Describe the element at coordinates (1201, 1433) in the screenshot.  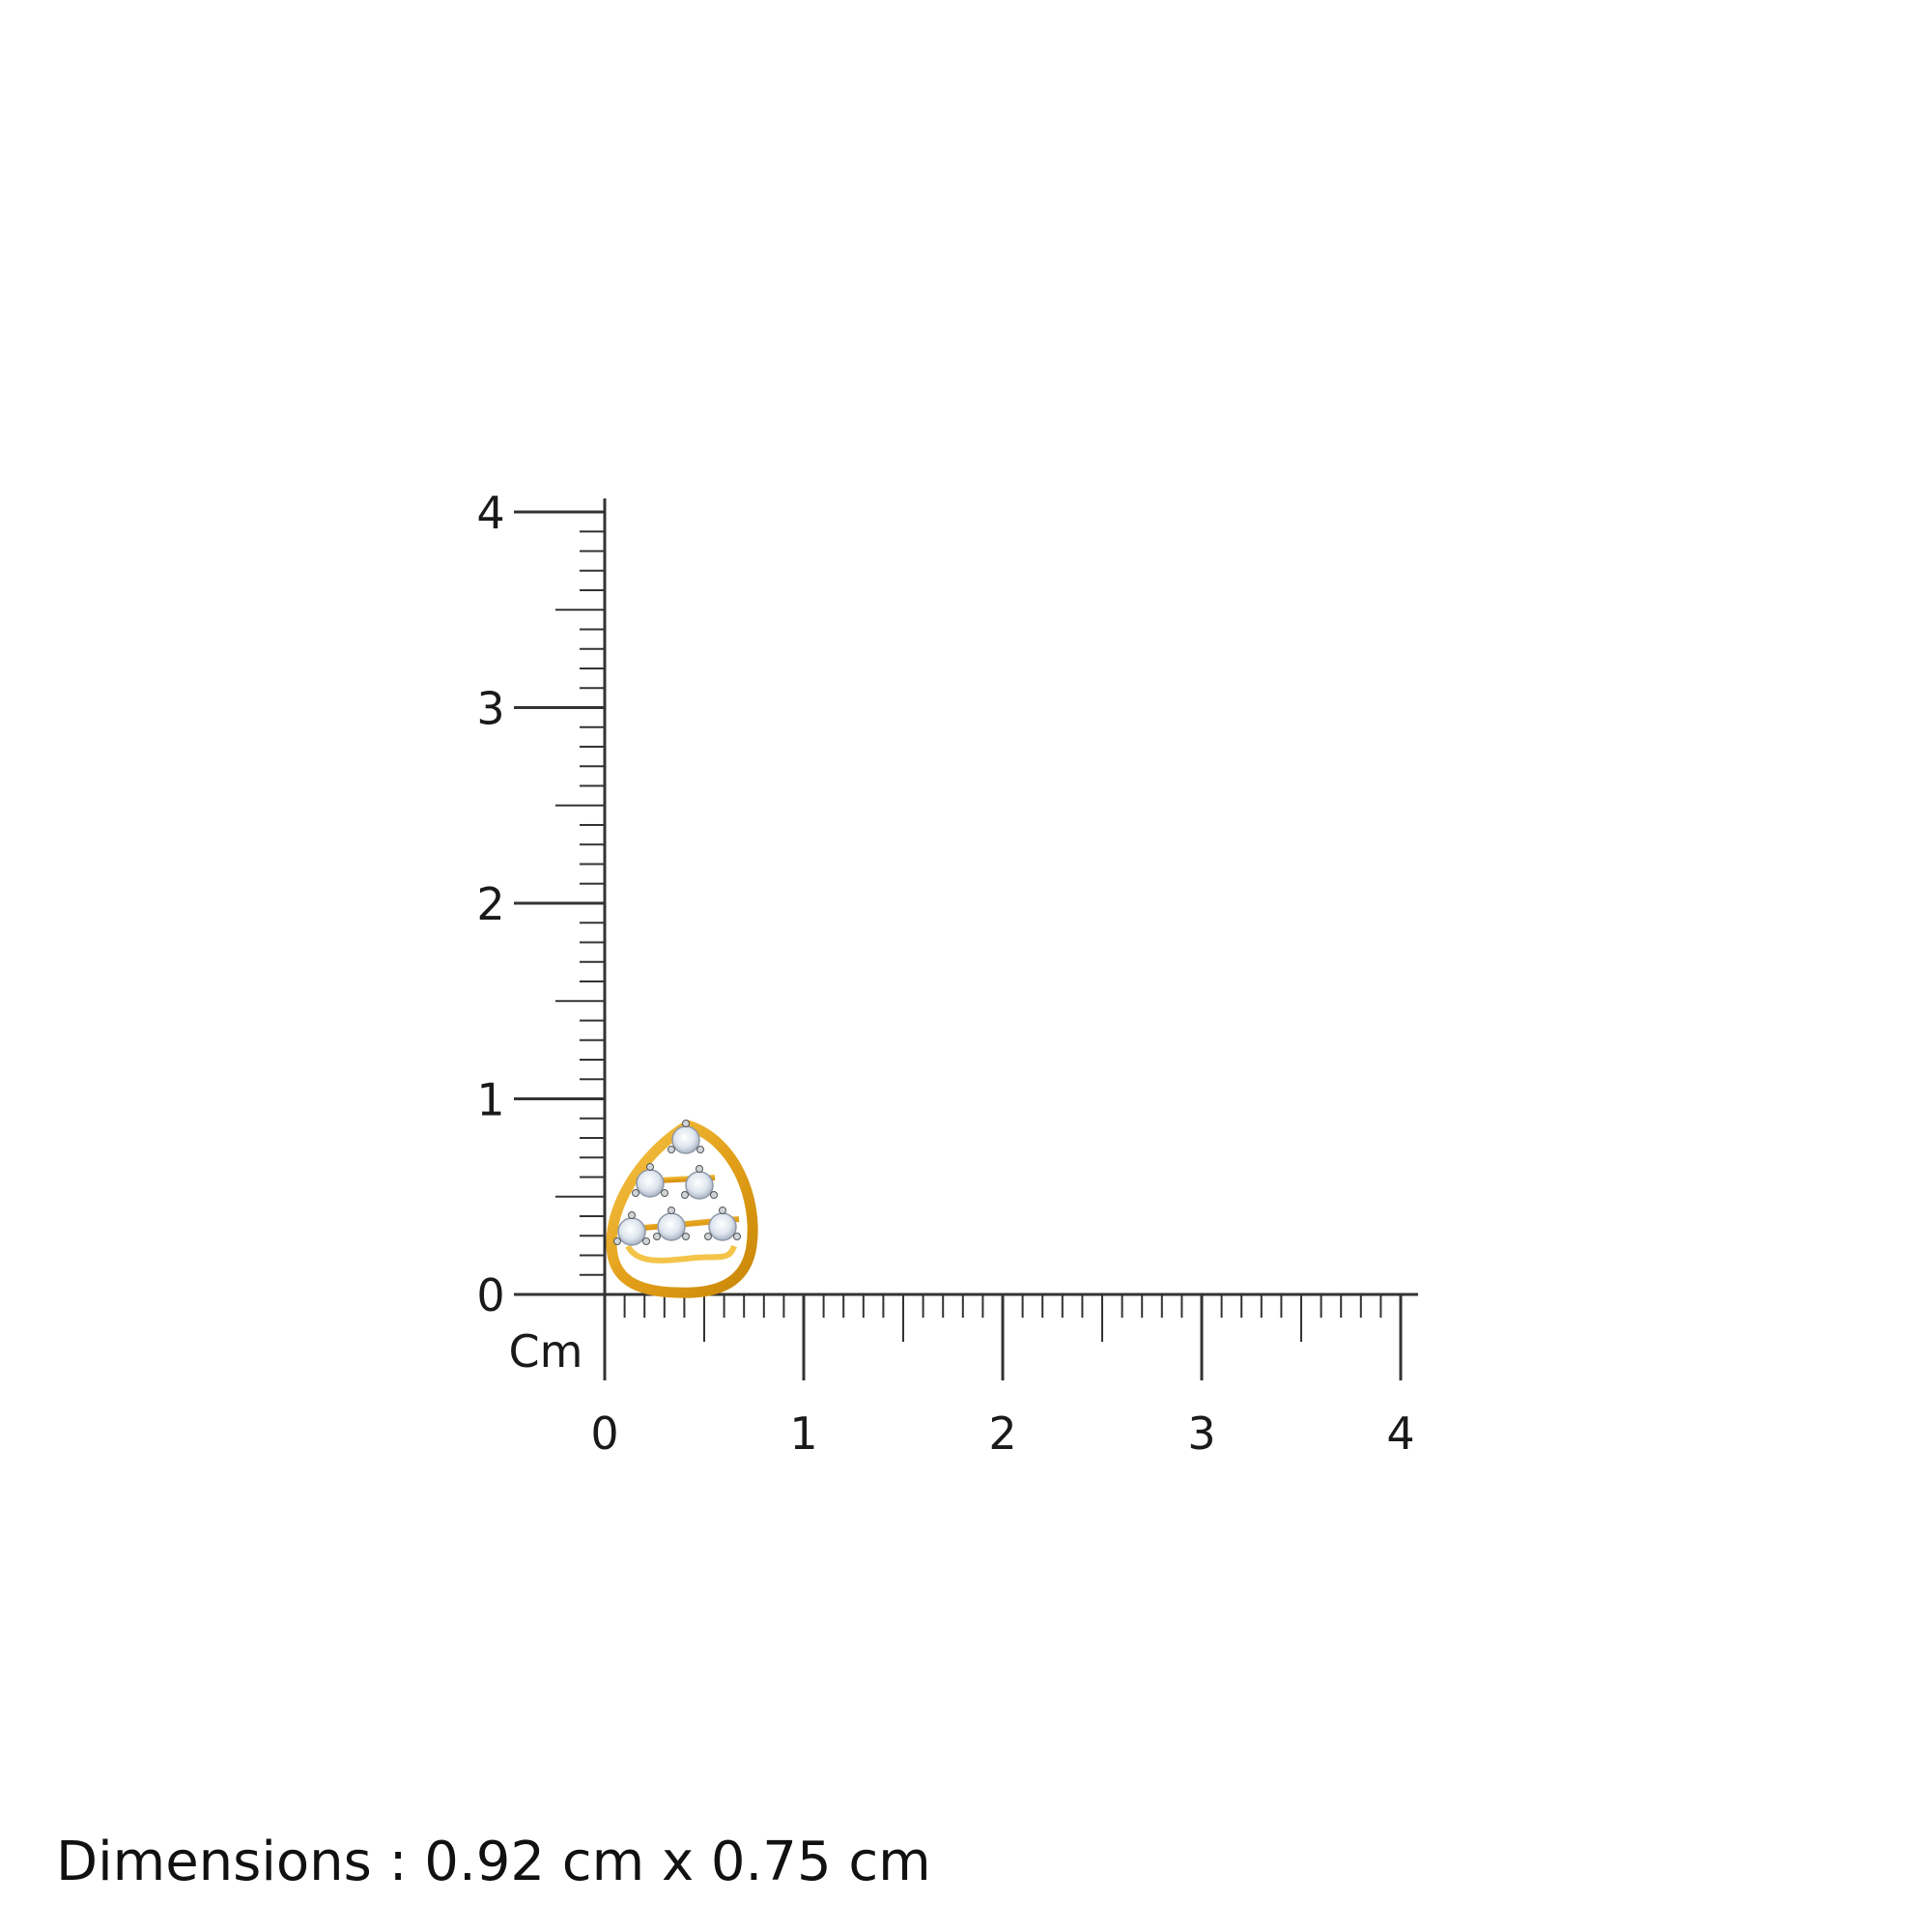
I see `x-tick-label: 3` at that location.